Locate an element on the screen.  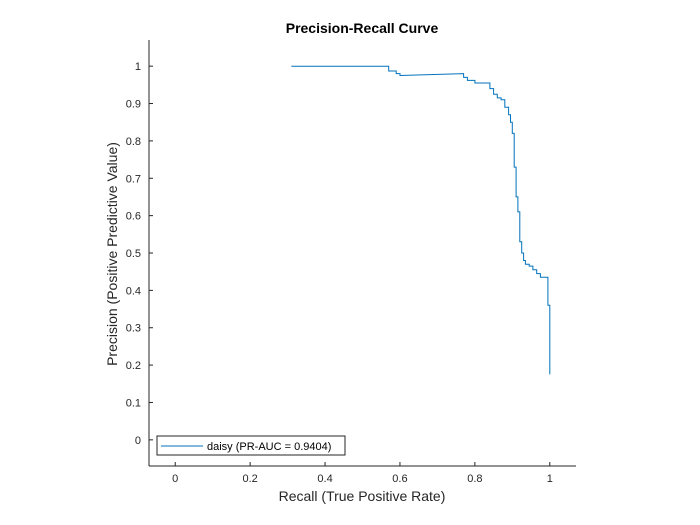
legend-box is located at coordinates (251, 445).